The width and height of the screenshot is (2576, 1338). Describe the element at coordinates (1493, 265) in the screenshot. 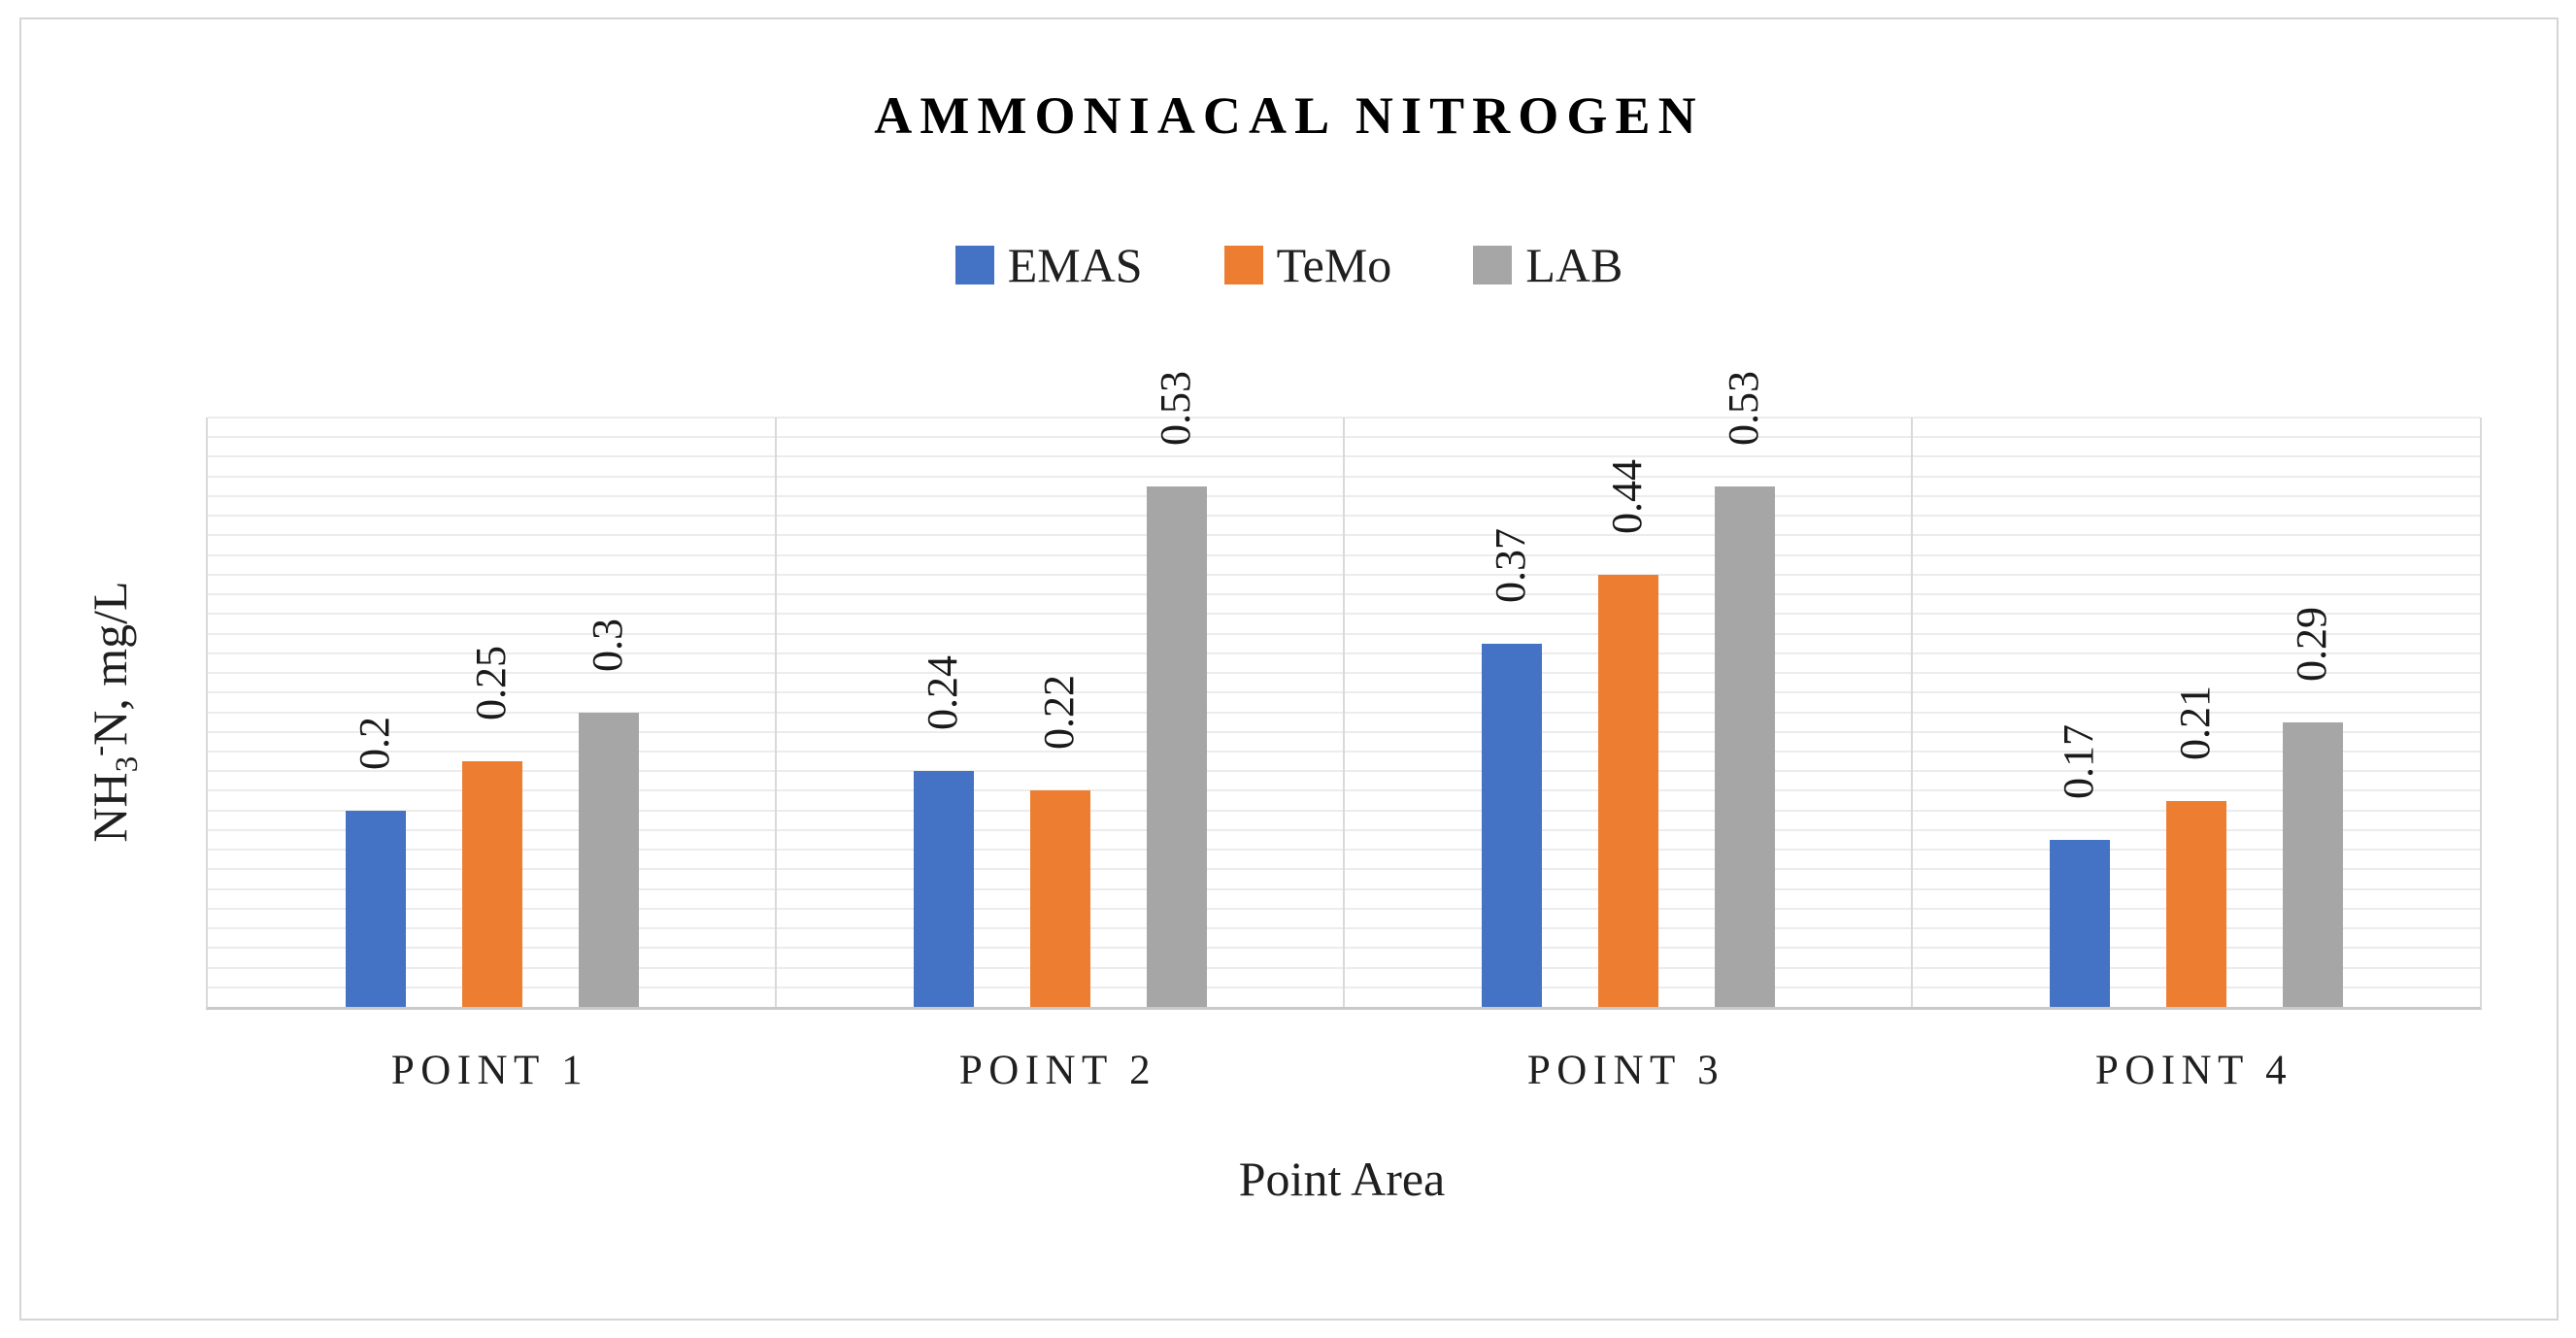

I see `legend-marker-LAB` at that location.